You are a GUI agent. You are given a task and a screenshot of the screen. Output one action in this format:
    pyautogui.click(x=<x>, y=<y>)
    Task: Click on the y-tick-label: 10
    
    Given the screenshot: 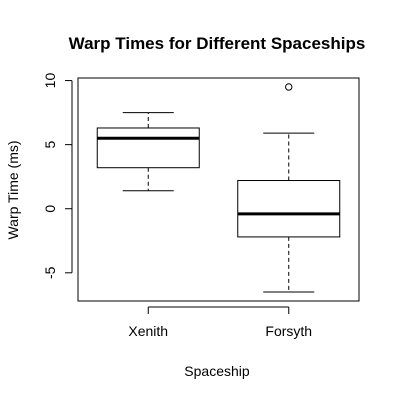 What is the action you would take?
    pyautogui.click(x=50, y=81)
    